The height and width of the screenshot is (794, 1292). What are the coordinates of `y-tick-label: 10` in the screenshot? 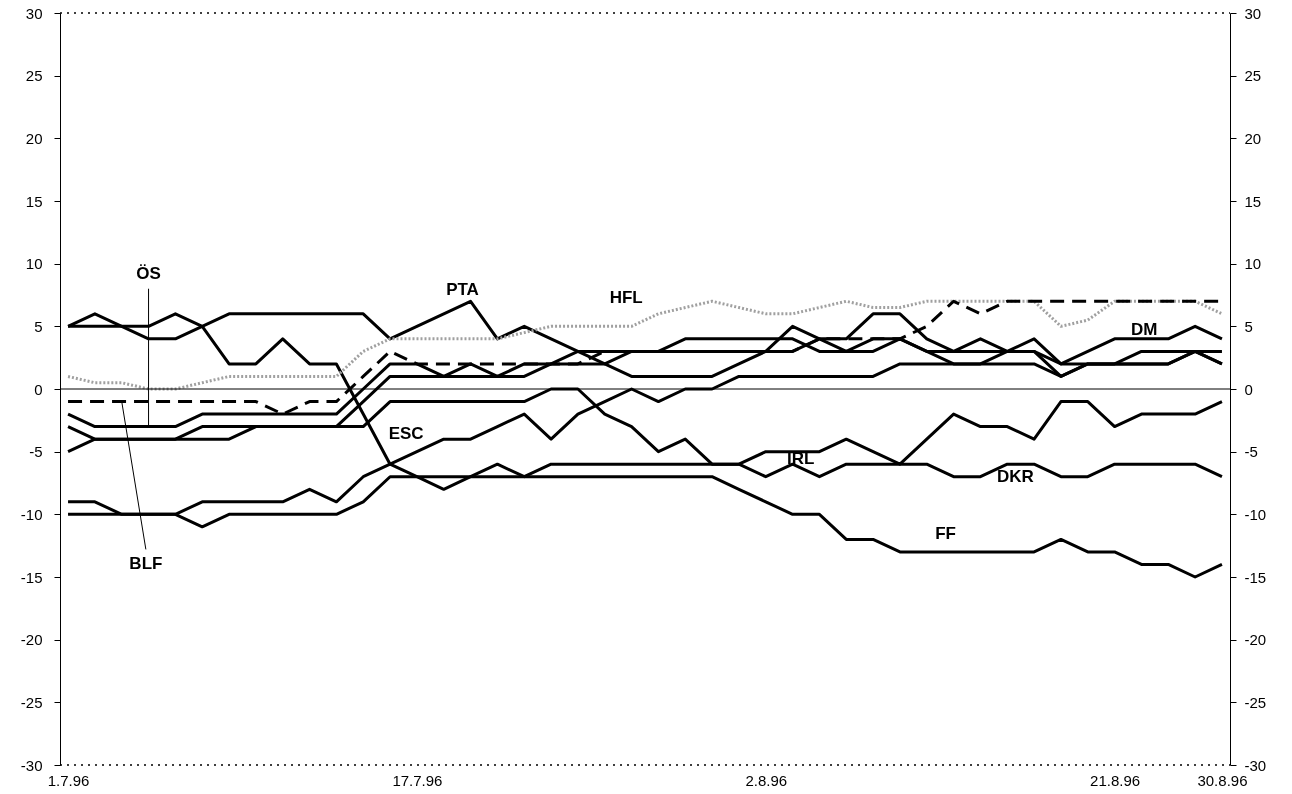 It's located at (34, 264).